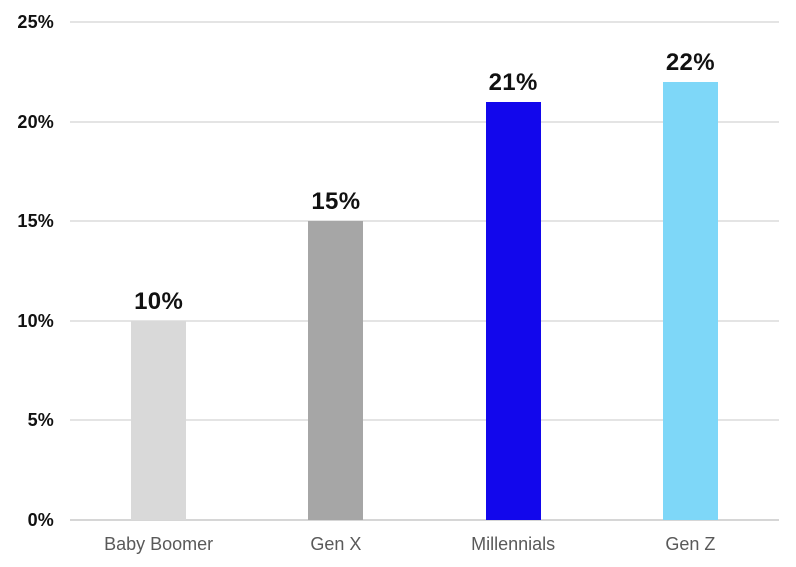 This screenshot has width=796, height=567. Describe the element at coordinates (27, 271) in the screenshot. I see `y-axis: 0% 5% 10% 15% 20% 25%` at that location.